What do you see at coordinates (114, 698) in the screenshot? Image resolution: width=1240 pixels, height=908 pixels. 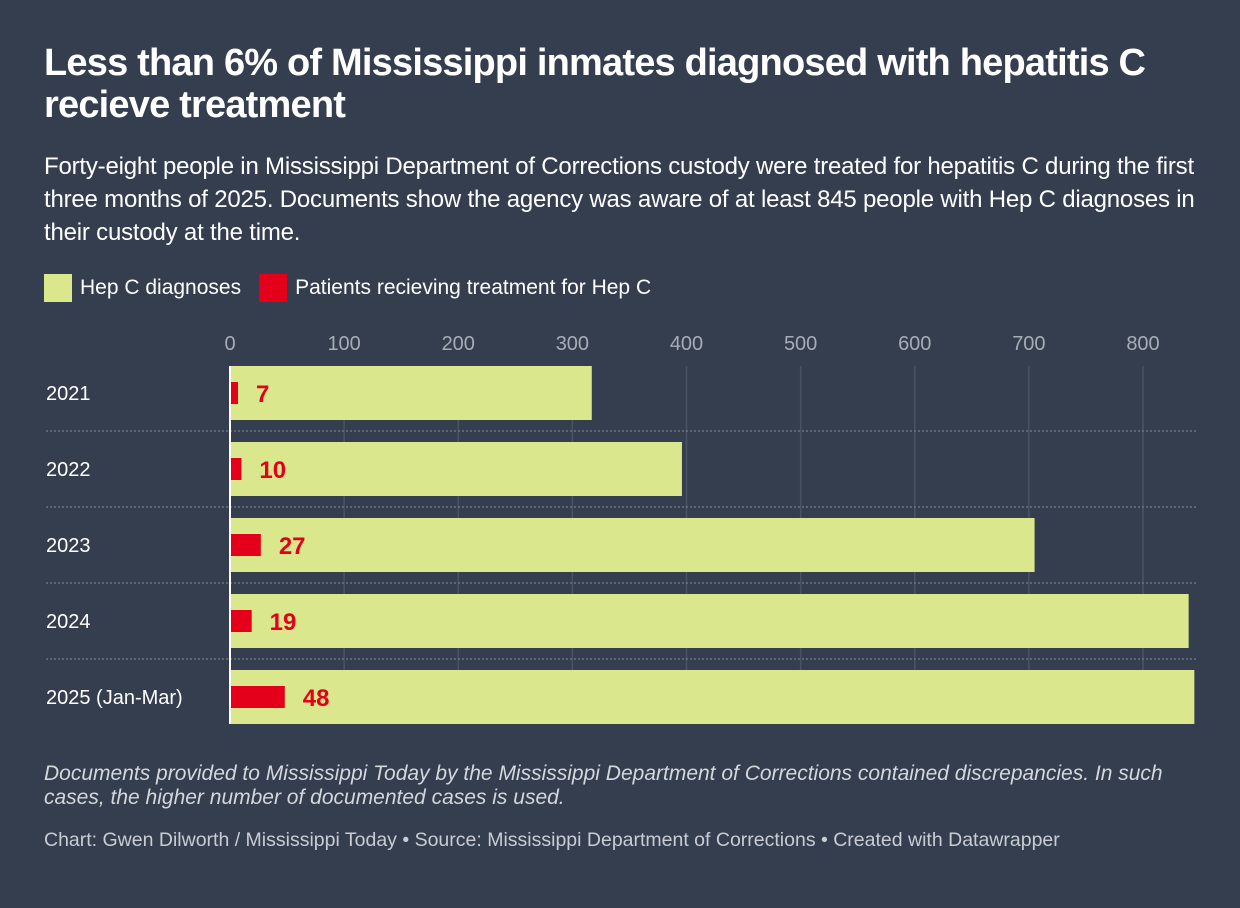 I see `category-label: 2025 (Jan-Mar)` at bounding box center [114, 698].